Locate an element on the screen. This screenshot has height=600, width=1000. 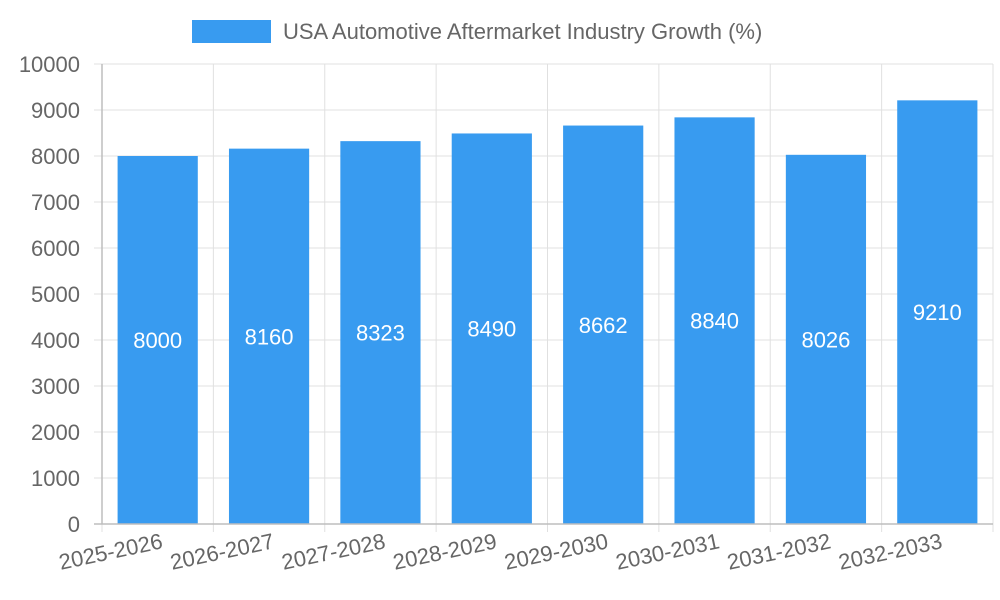
x-tick-label: 2027-2028 is located at coordinates (333, 551).